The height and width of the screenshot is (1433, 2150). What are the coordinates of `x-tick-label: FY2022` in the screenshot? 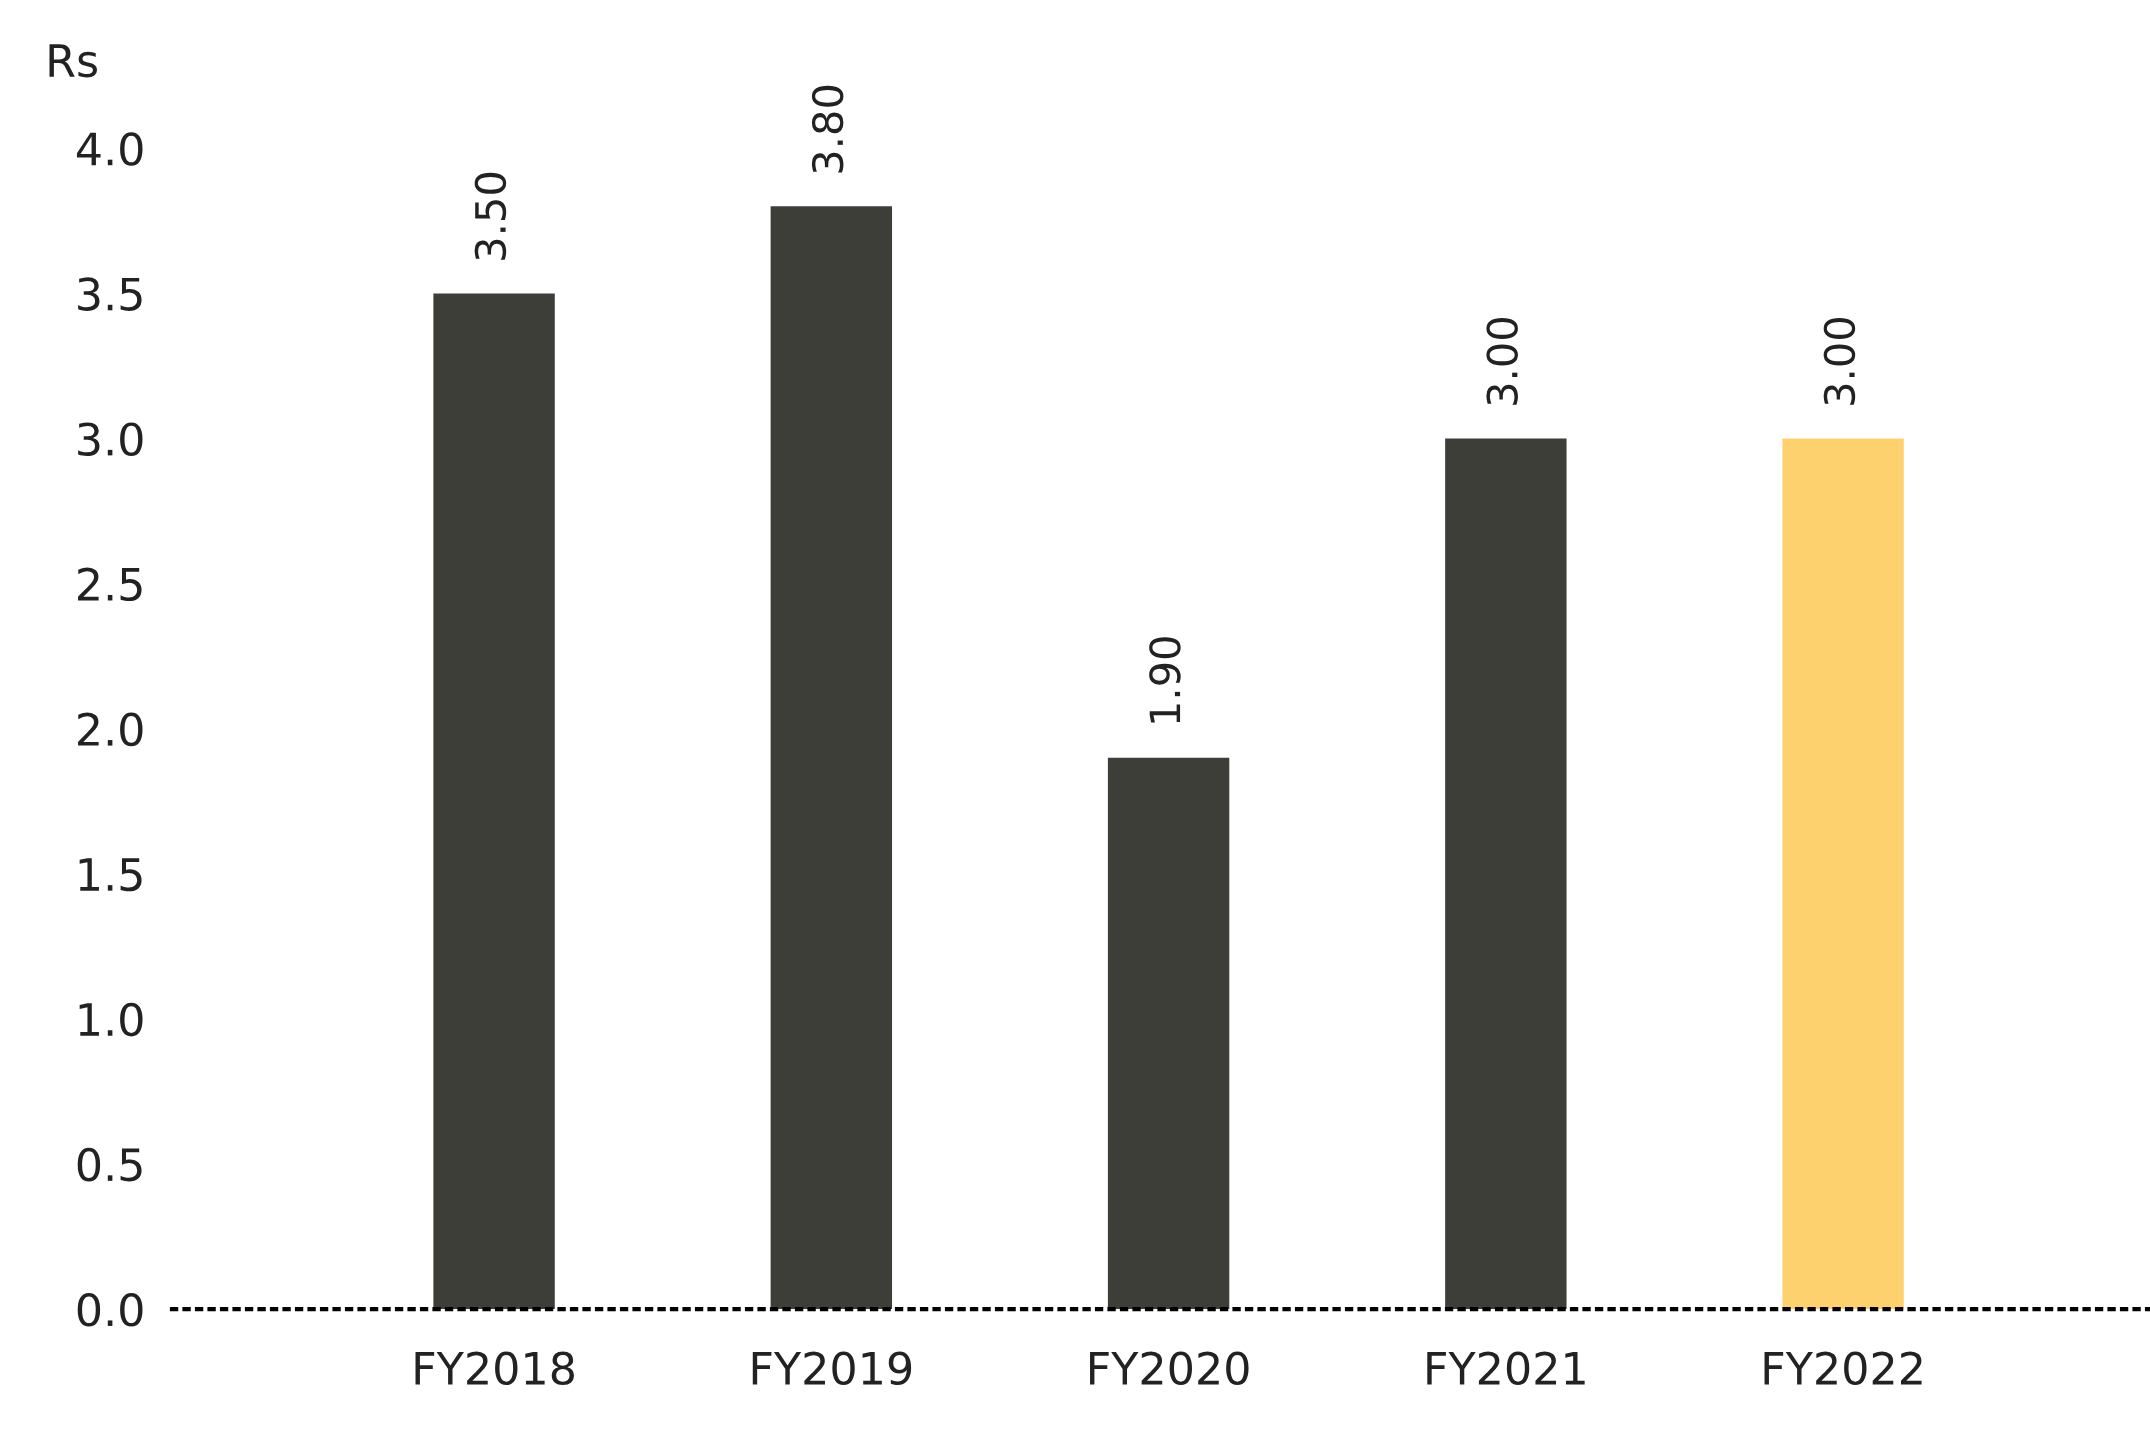 It's located at (1843, 1368).